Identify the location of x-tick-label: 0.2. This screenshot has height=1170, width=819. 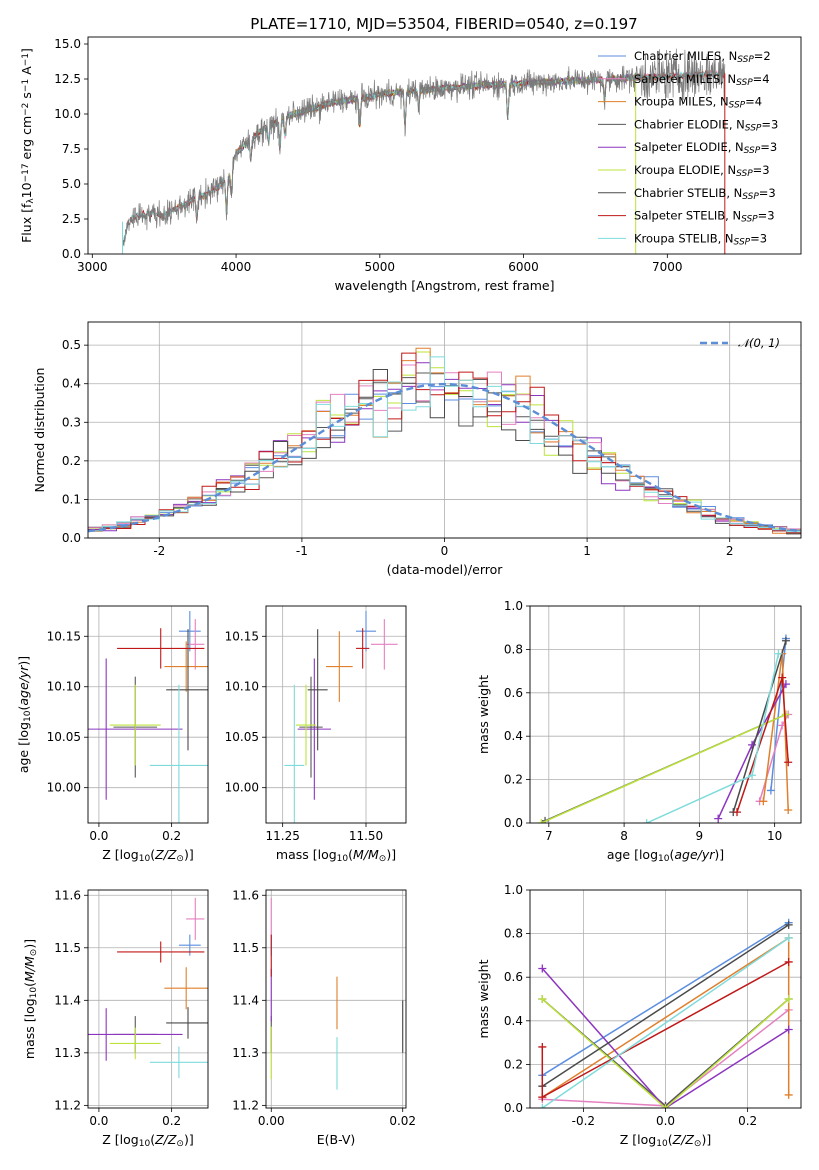
(747, 1121).